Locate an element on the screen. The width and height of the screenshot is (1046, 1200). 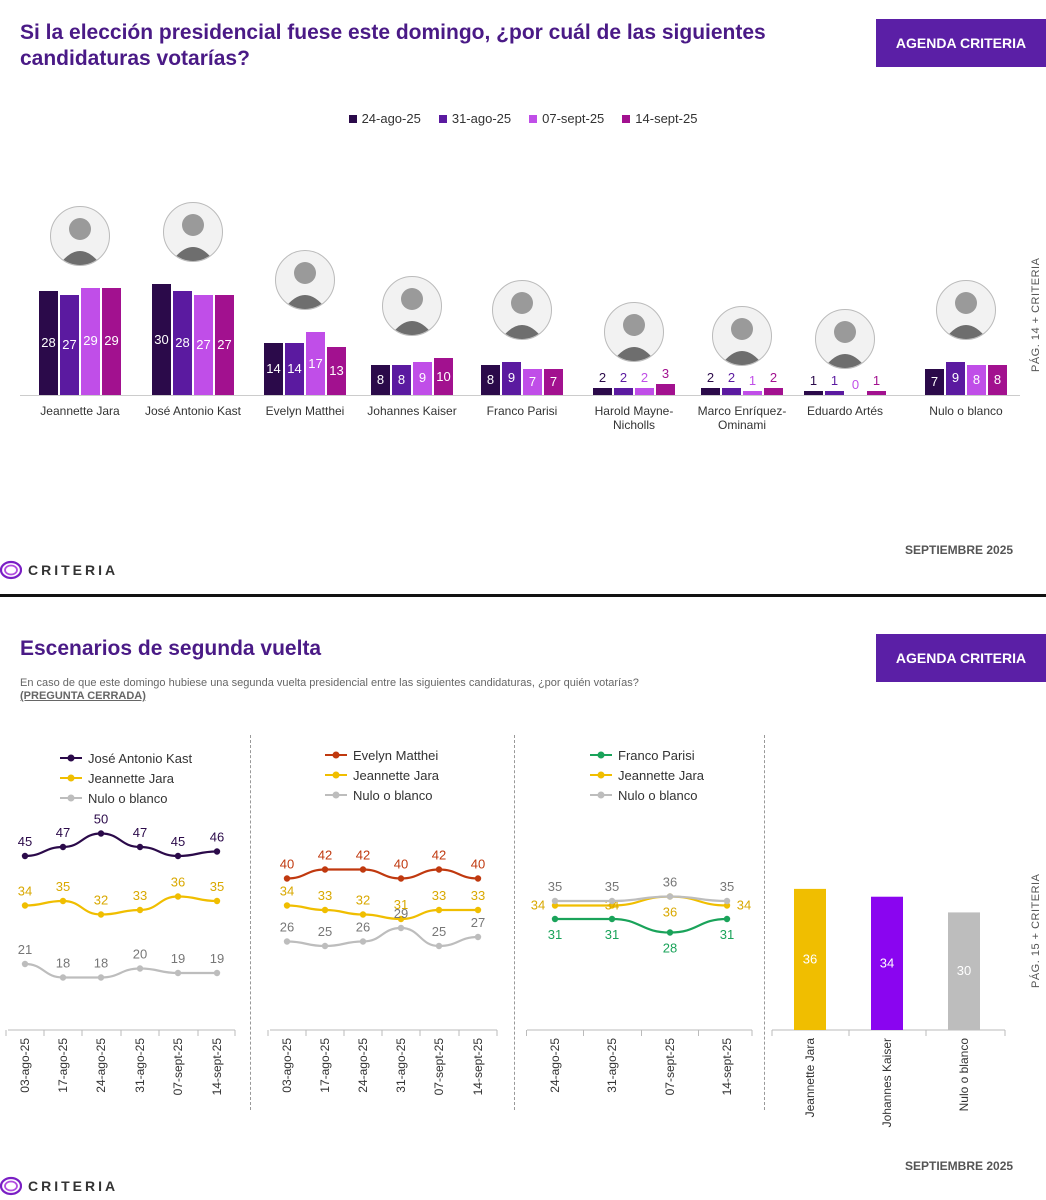
data-label: 25 is located at coordinates (325, 931).